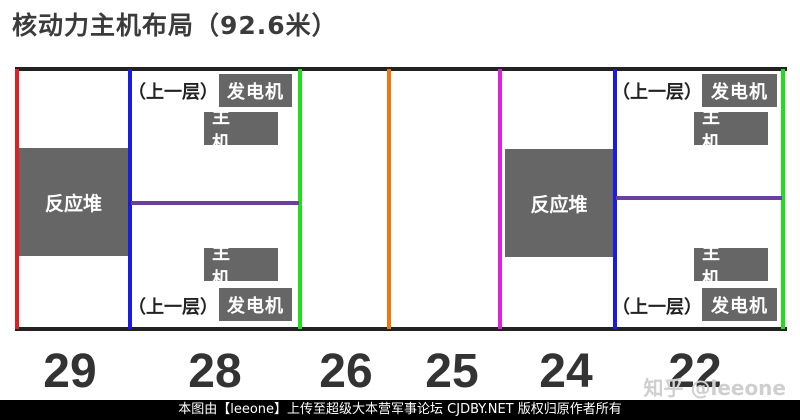  I want to click on hull-top-line, so click(401, 69).